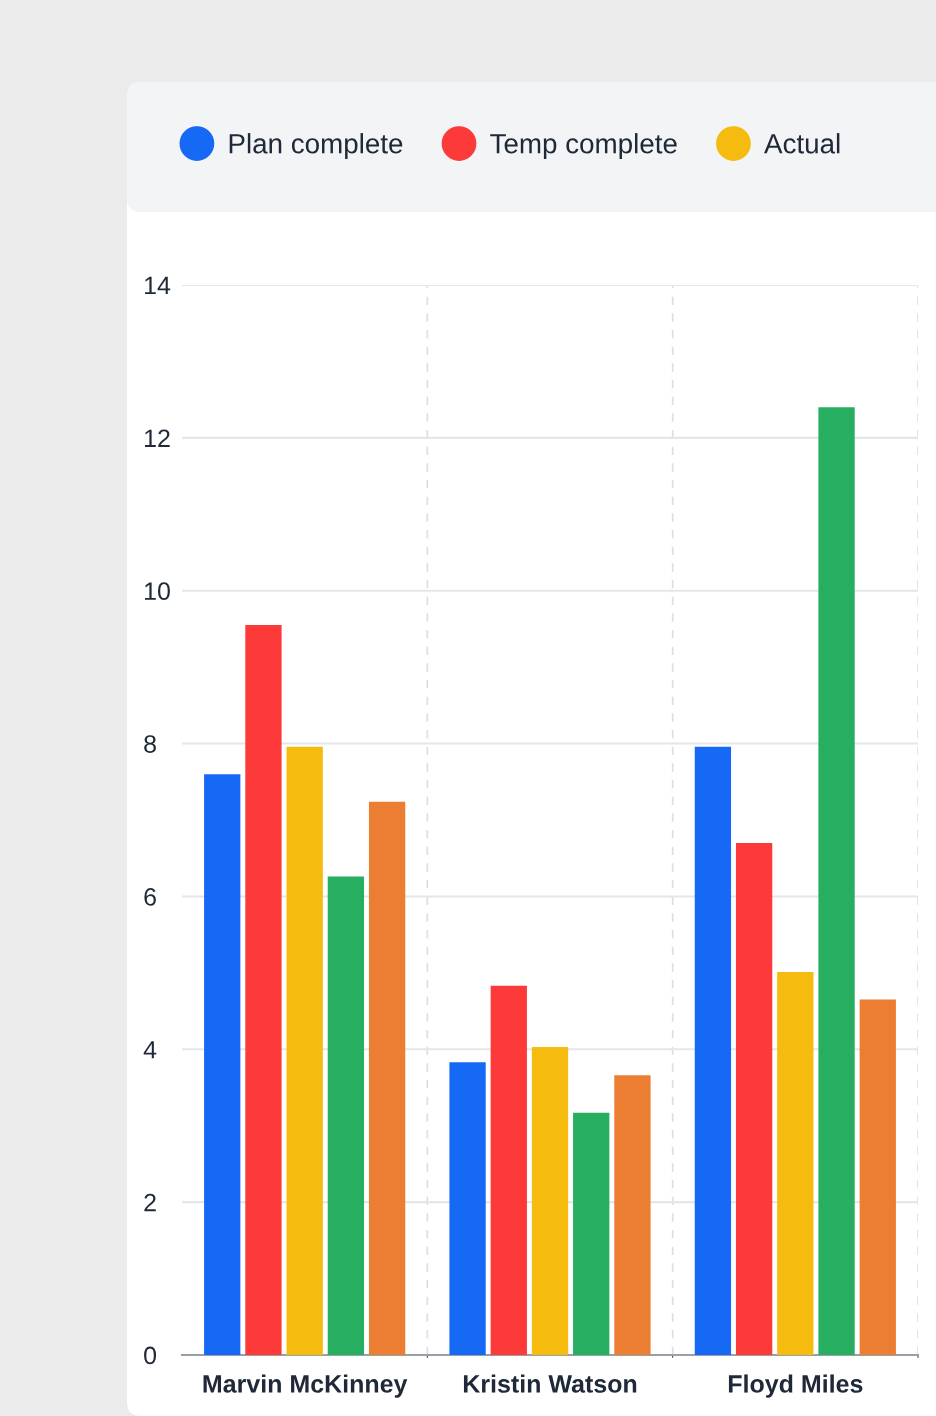 Image resolution: width=936 pixels, height=1416 pixels. I want to click on y-tick-label: 0, so click(150, 1355).